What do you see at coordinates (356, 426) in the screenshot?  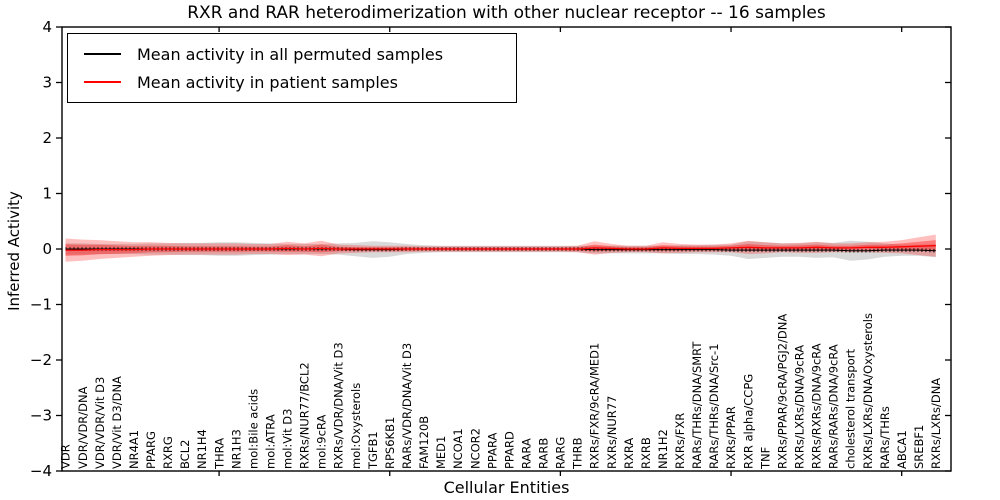 I see `x-tick-label: mol:Oxysterols` at bounding box center [356, 426].